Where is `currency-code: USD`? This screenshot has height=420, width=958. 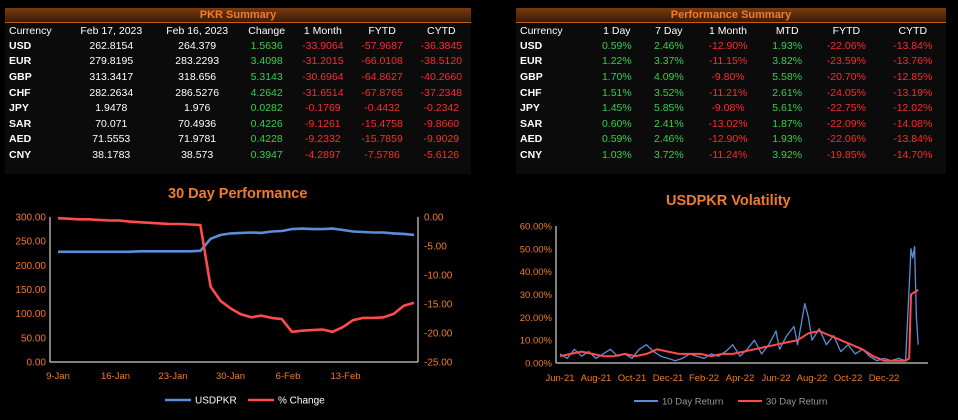
currency-code: USD is located at coordinates (20, 45).